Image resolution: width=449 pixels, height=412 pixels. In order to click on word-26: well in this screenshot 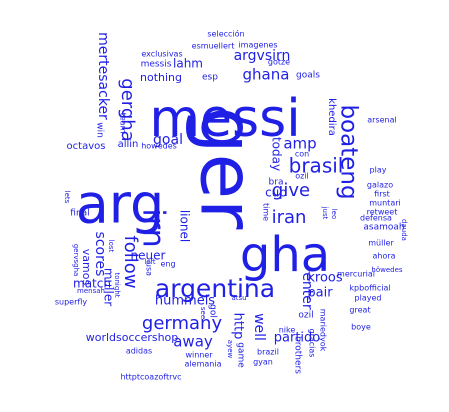, I will do `click(259, 327)`.